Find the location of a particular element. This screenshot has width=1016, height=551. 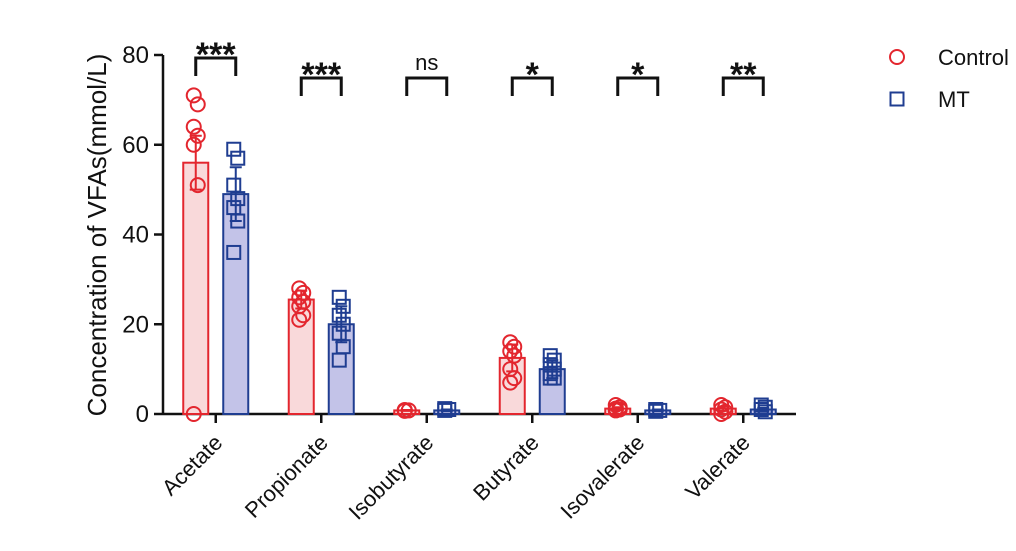

y-tick-label: 40 is located at coordinates (135, 235).